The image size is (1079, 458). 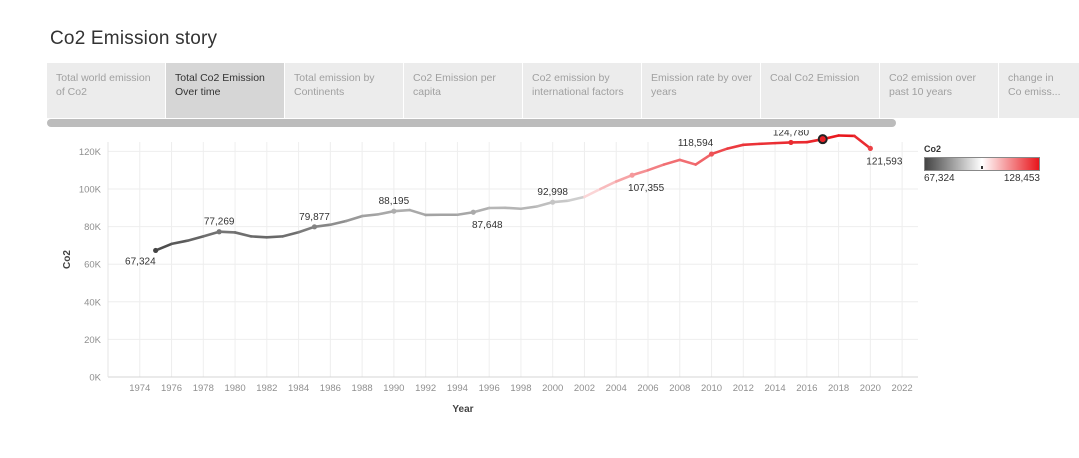 I want to click on x-tick-label: 2000, so click(x=552, y=388).